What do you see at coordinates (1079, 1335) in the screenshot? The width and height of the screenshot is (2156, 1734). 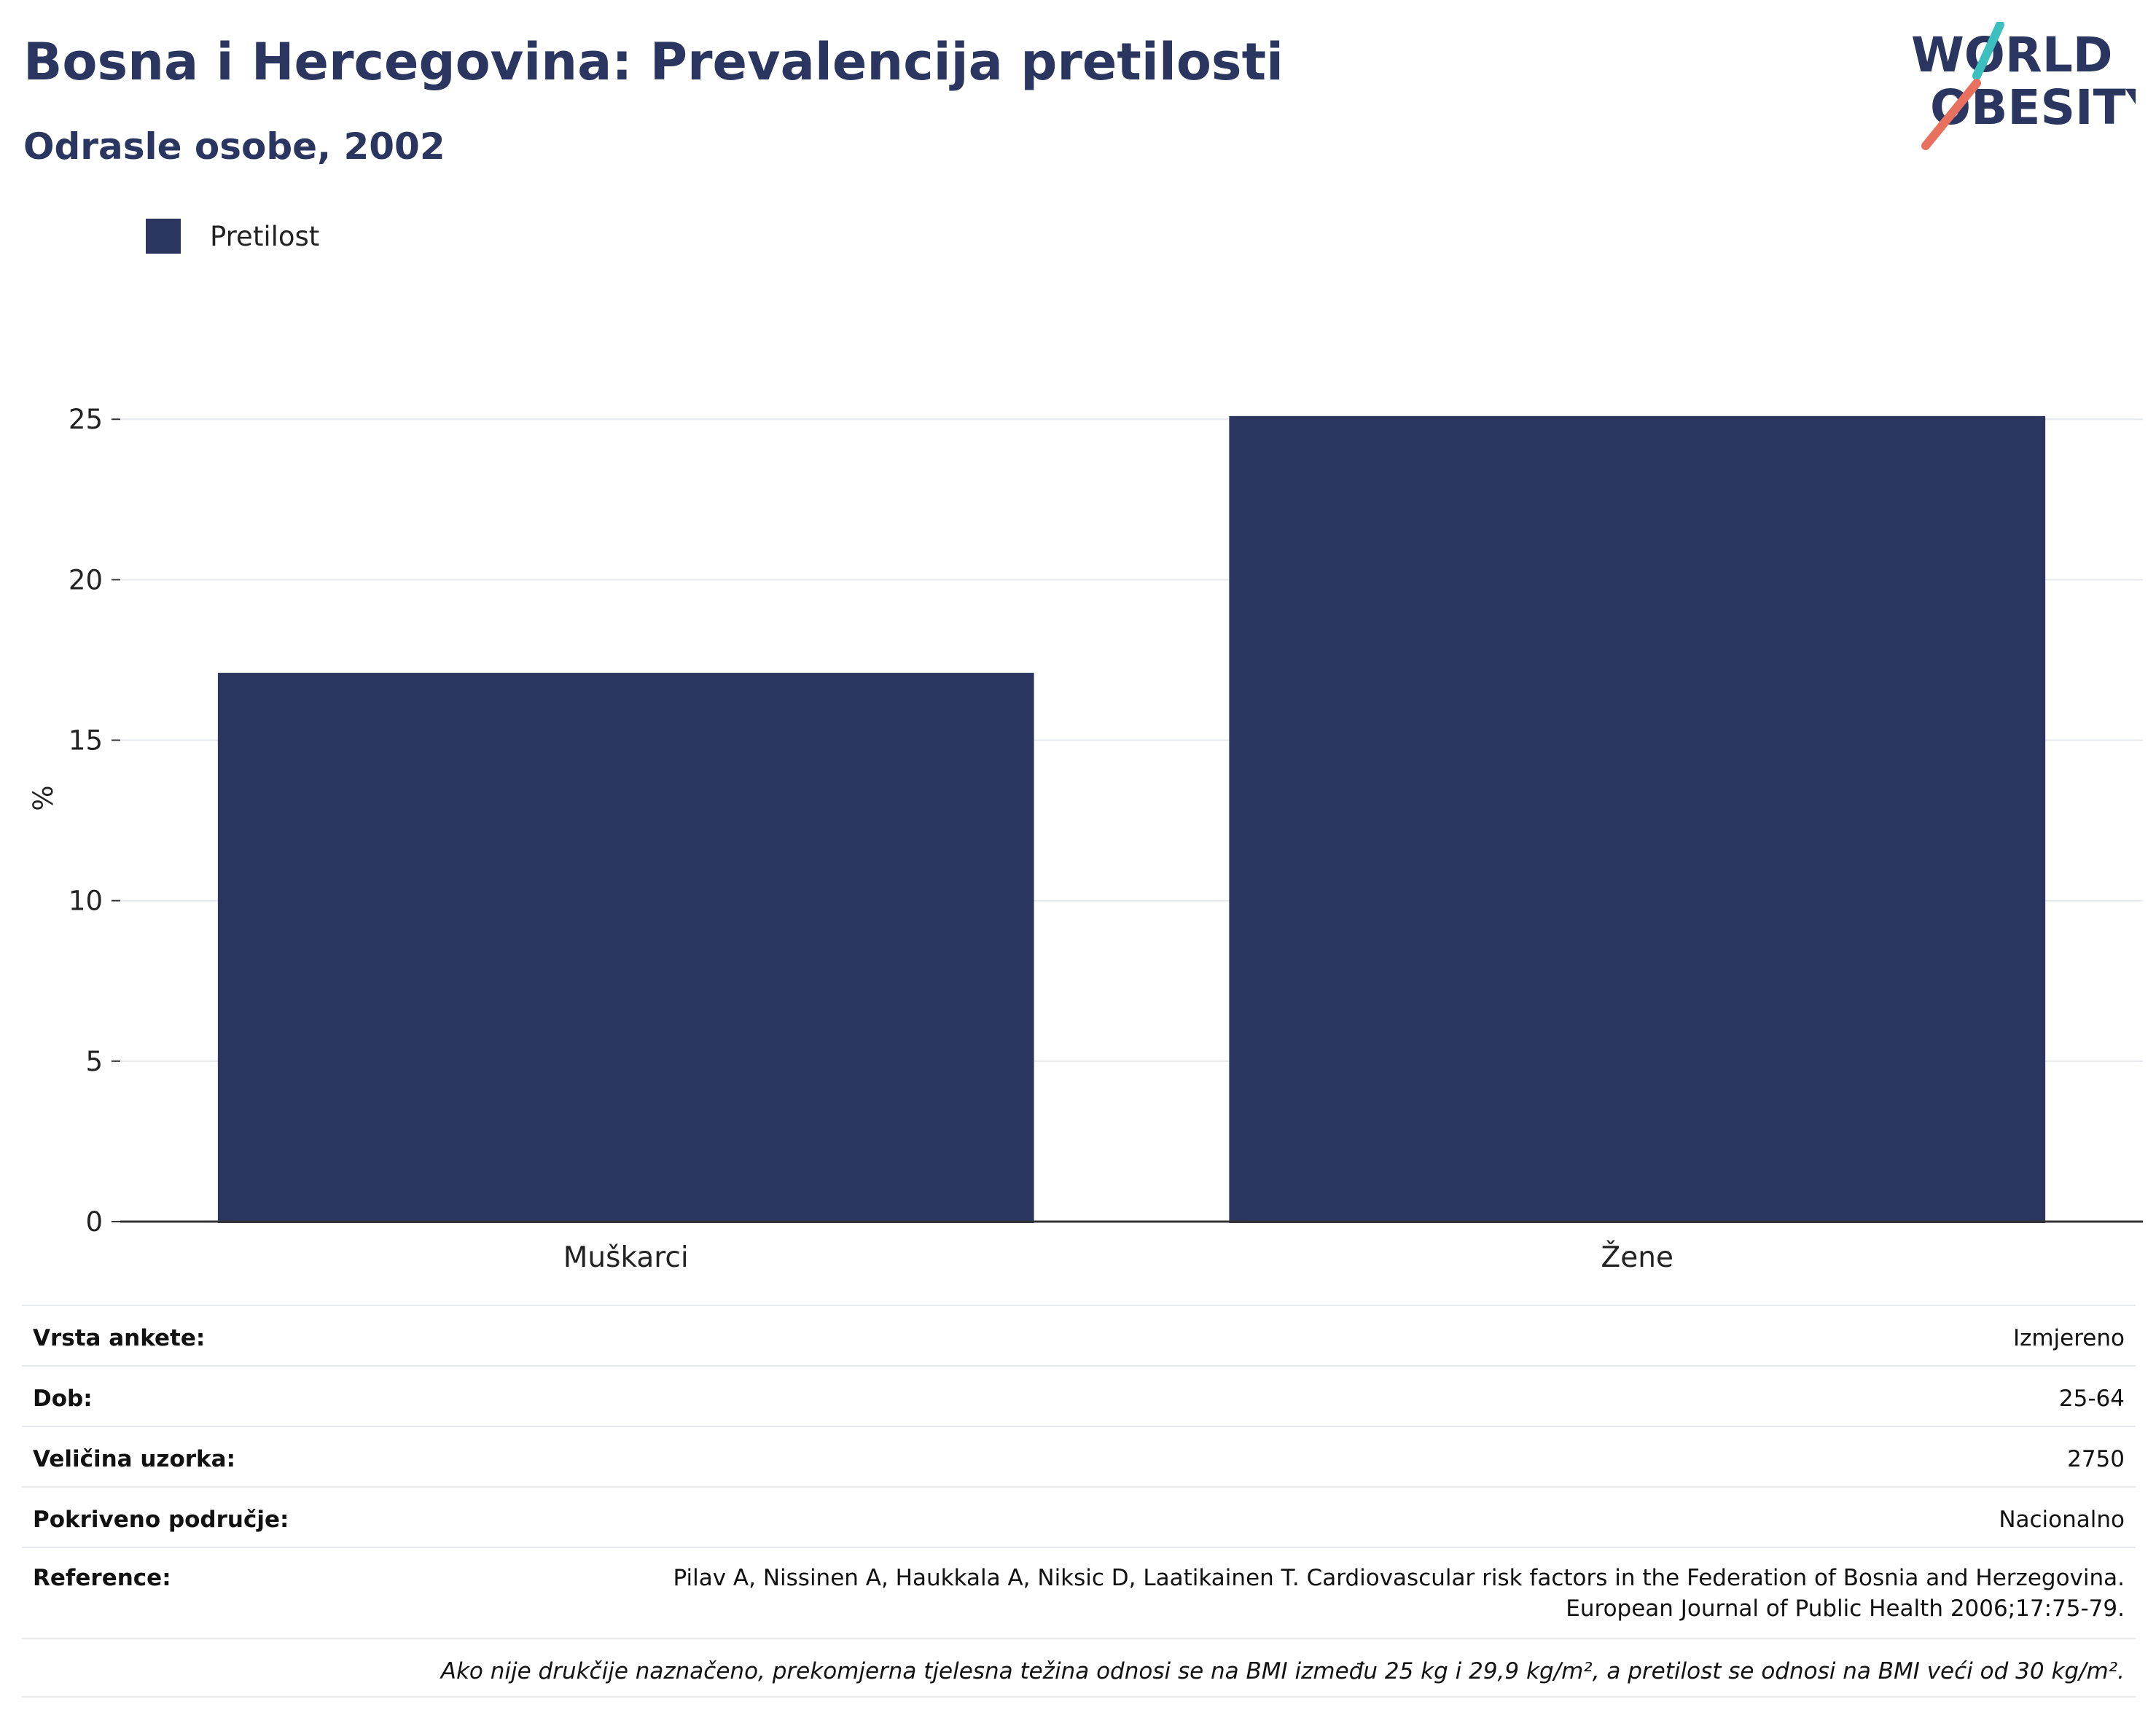 I see `meta-row-survey-type: Vrsta ankete: Izmjereno` at bounding box center [1079, 1335].